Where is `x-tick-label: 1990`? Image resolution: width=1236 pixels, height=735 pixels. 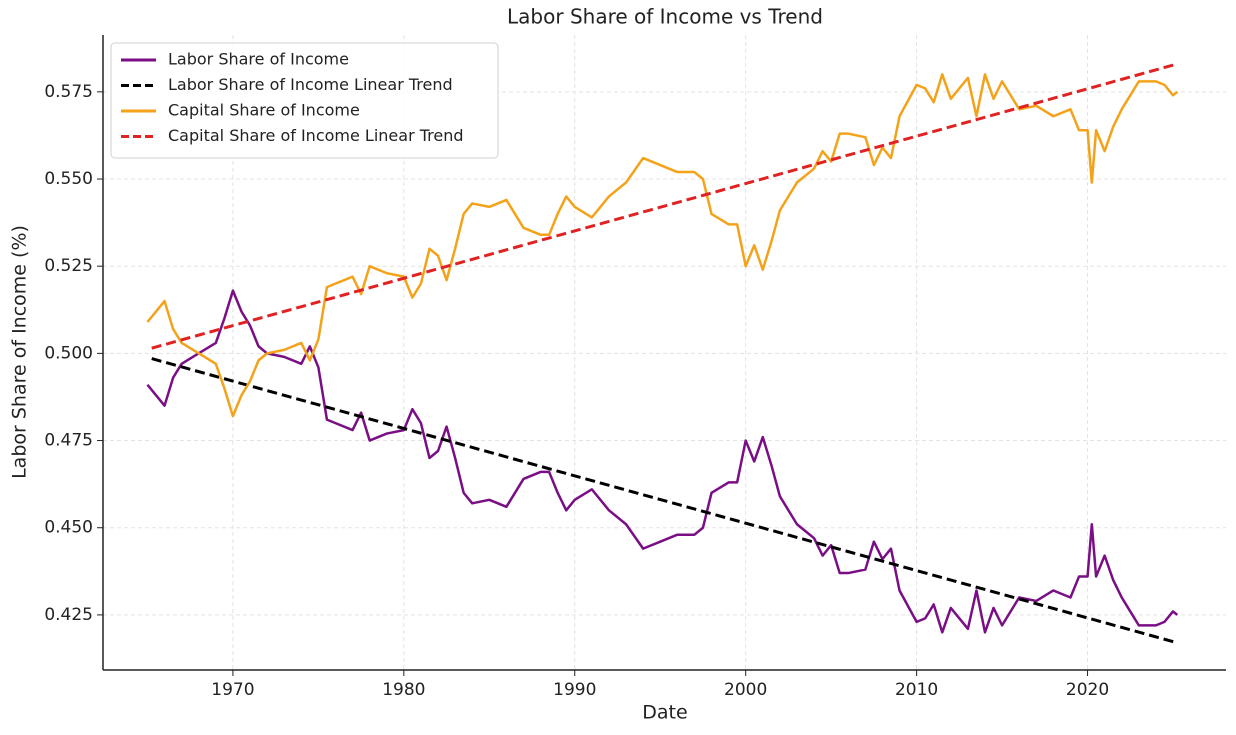 x-tick-label: 1990 is located at coordinates (574, 690).